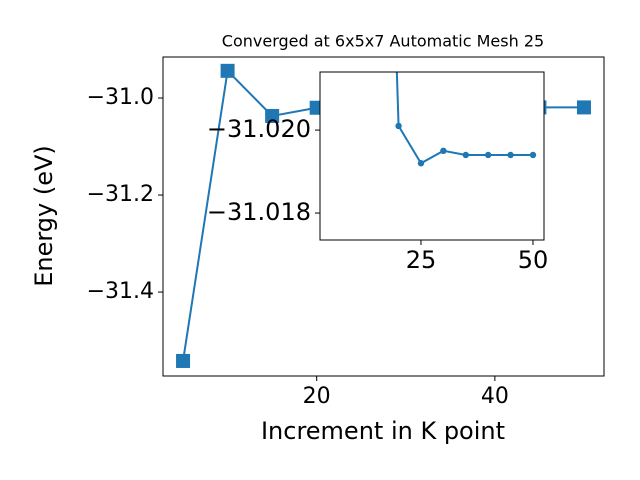  What do you see at coordinates (120, 194) in the screenshot?
I see `y-tick-label: −31.2` at bounding box center [120, 194].